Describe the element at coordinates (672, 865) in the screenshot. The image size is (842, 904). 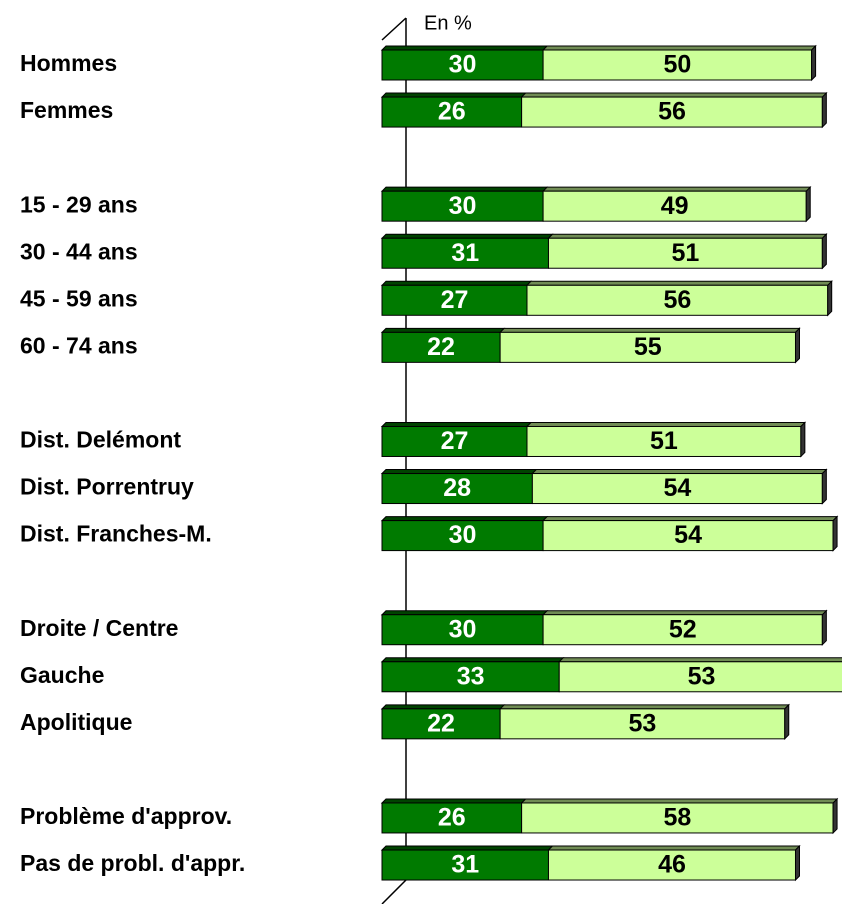
I see `value-label: 46` at that location.